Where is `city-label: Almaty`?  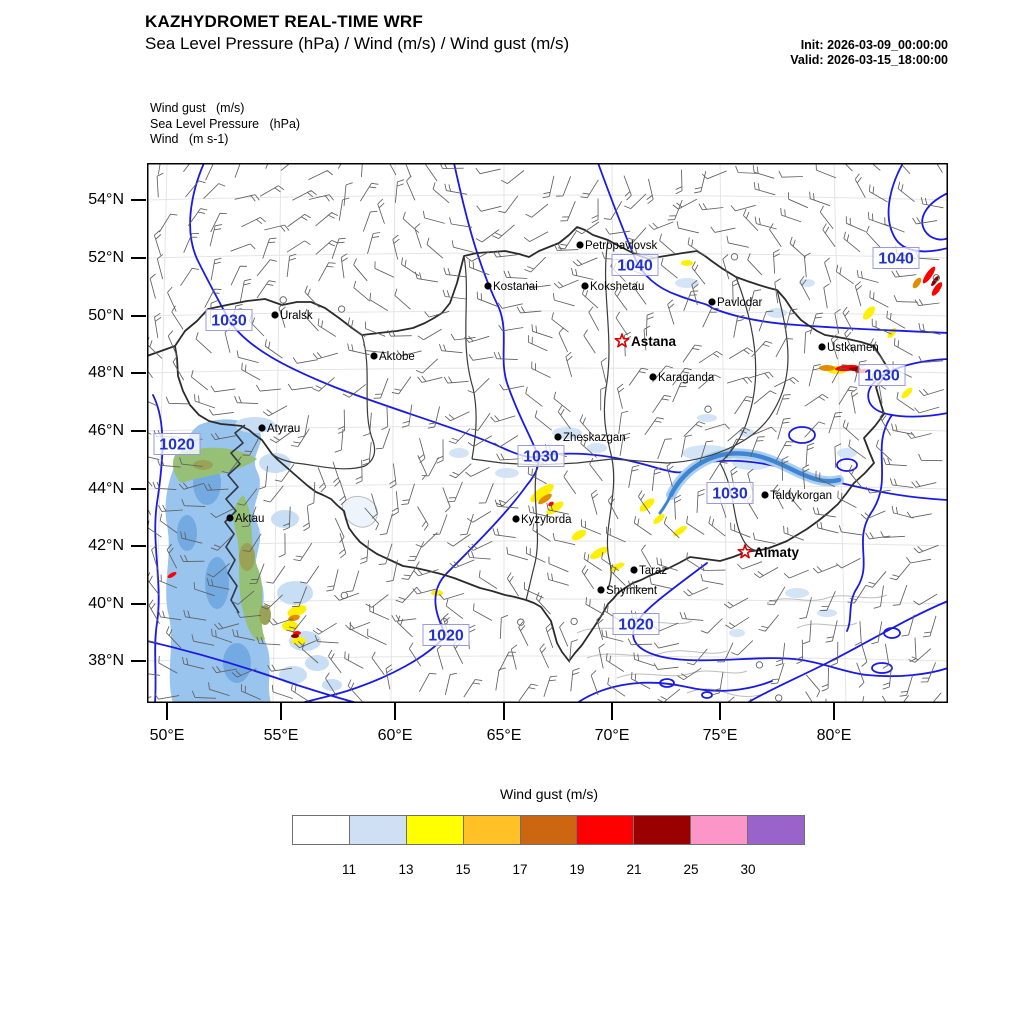 city-label: Almaty is located at coordinates (777, 552).